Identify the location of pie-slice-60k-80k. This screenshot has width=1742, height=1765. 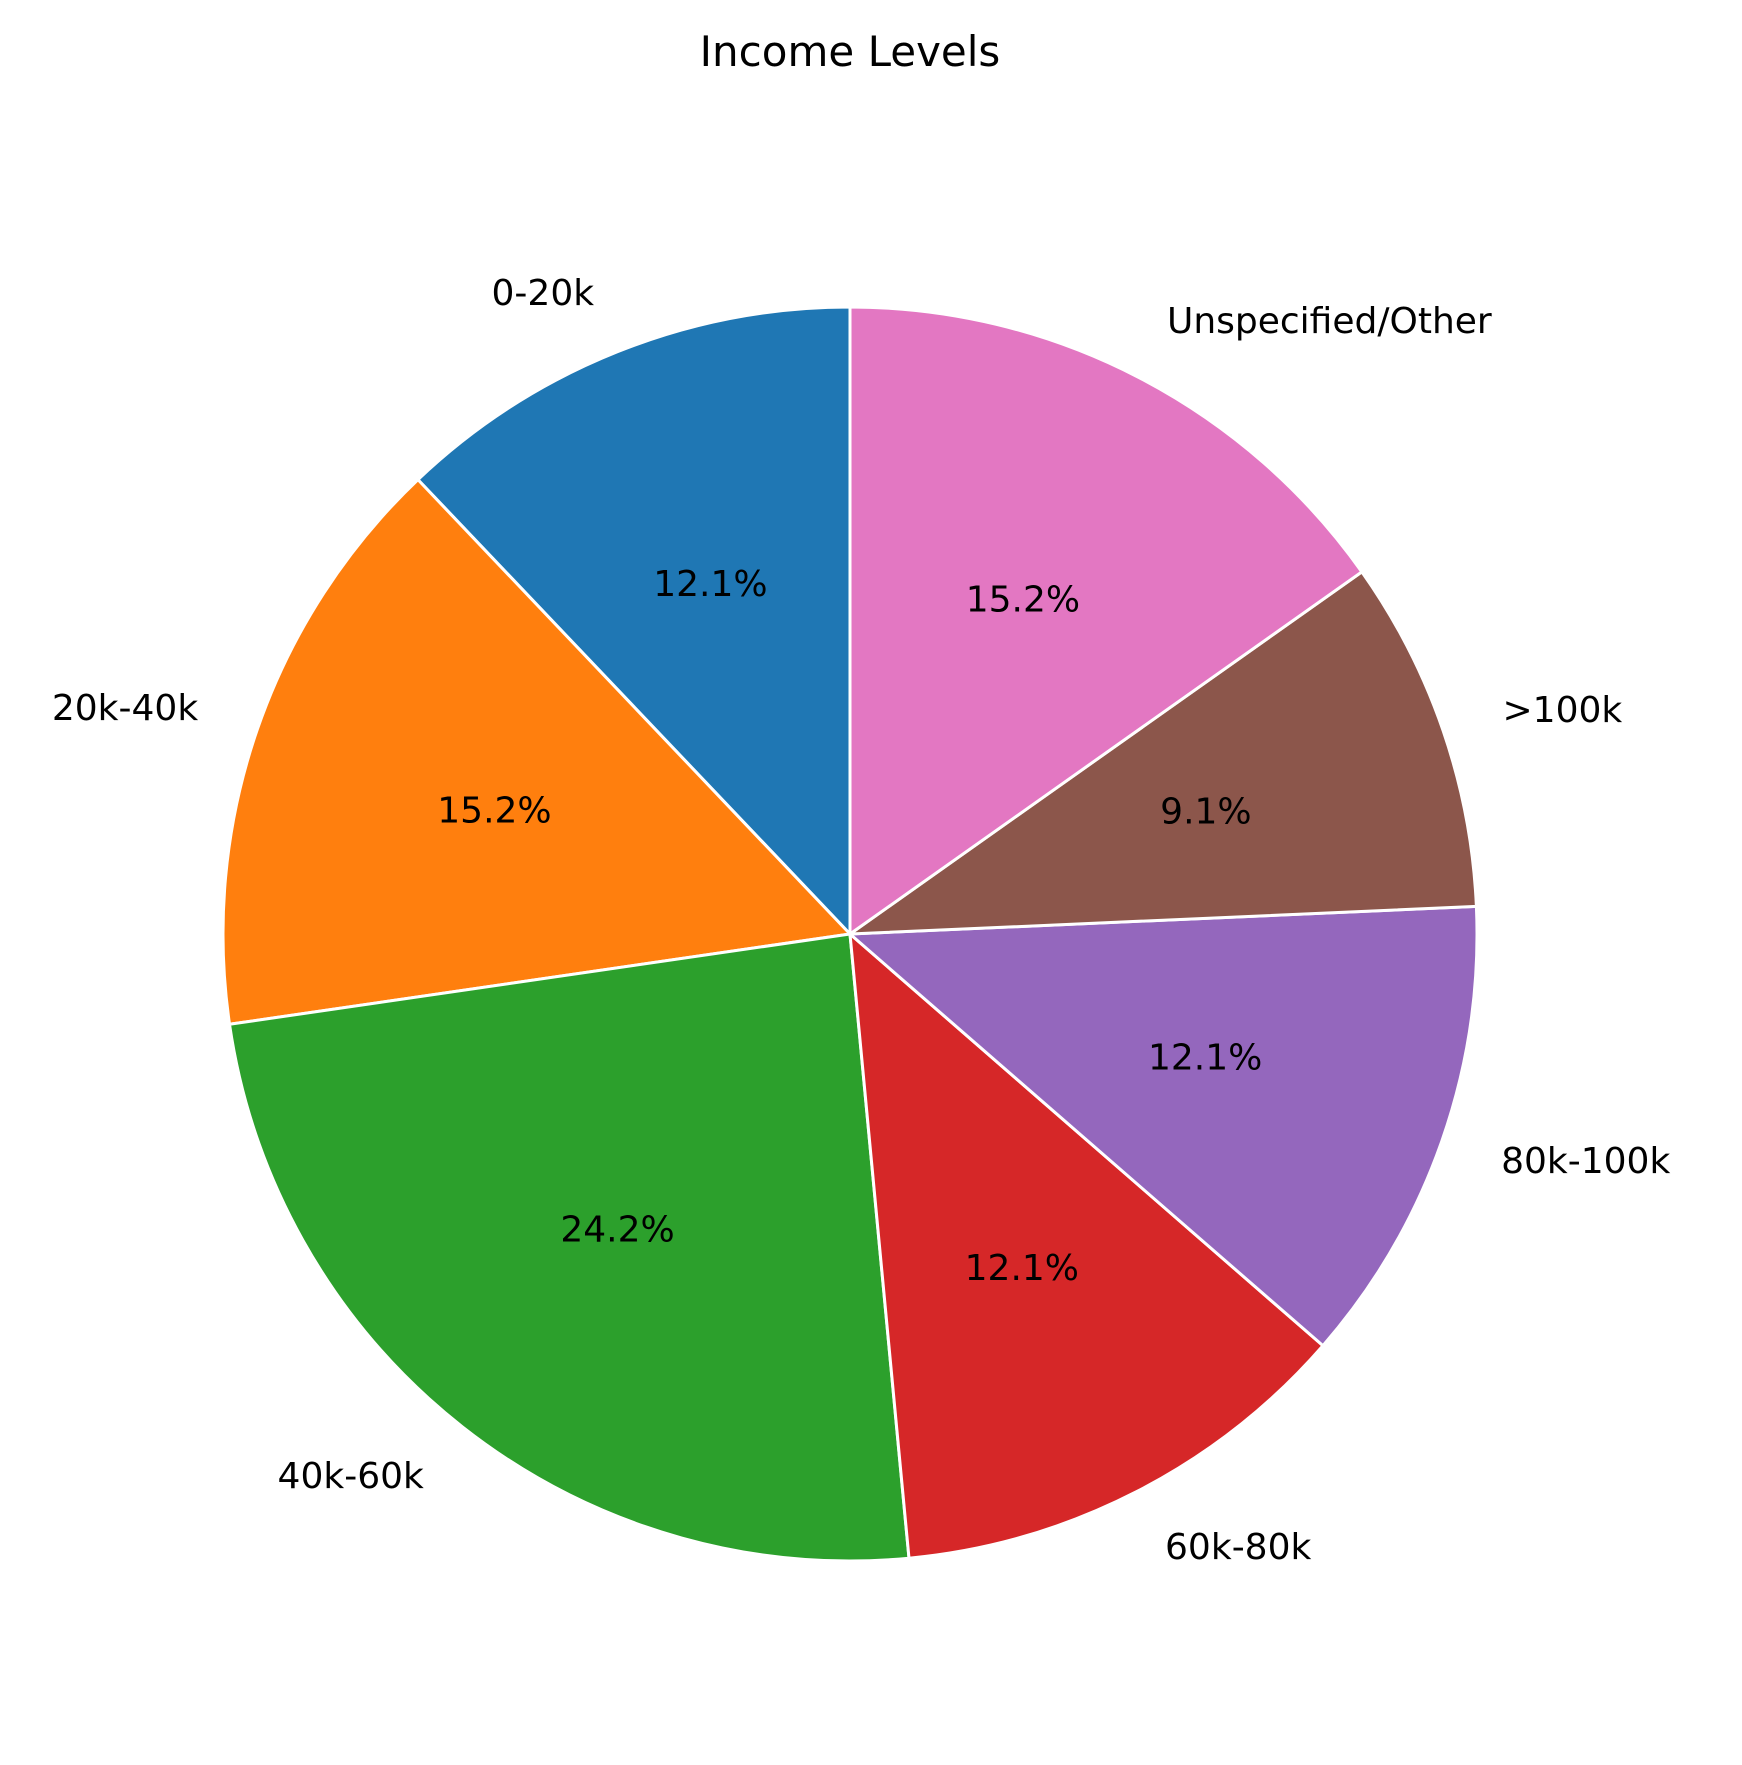
(1086, 1246).